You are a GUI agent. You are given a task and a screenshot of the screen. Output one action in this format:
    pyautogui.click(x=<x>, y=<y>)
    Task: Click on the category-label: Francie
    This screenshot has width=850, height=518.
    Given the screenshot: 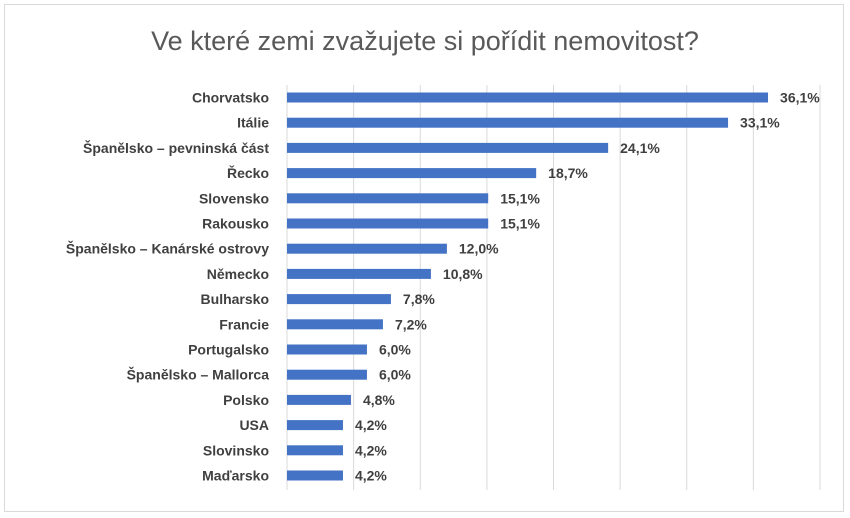 What is the action you would take?
    pyautogui.click(x=244, y=324)
    